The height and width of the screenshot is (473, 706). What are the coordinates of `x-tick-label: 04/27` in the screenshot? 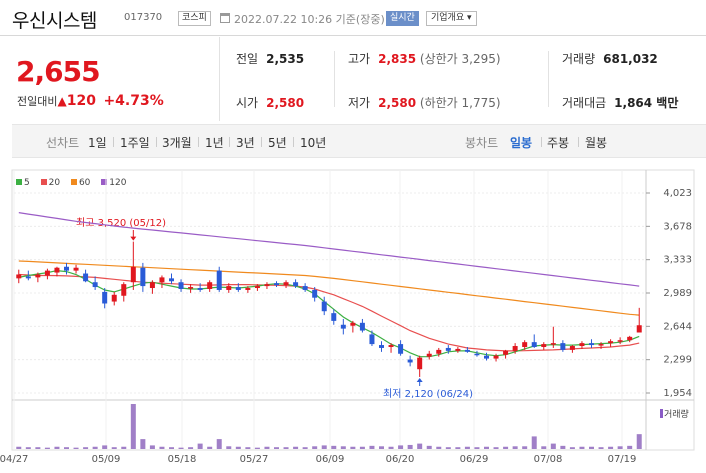 It's located at (14, 459).